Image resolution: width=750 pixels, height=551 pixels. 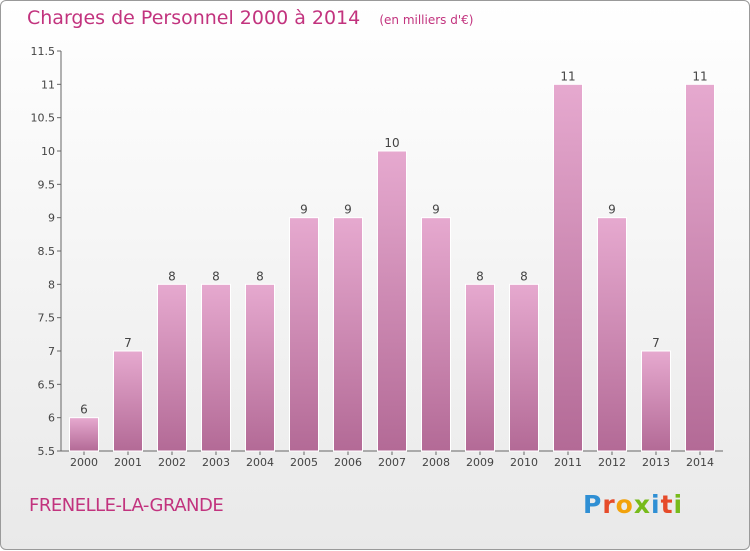 What do you see at coordinates (126, 505) in the screenshot?
I see `commune-name: FRENELLE-LA-GRANDE` at bounding box center [126, 505].